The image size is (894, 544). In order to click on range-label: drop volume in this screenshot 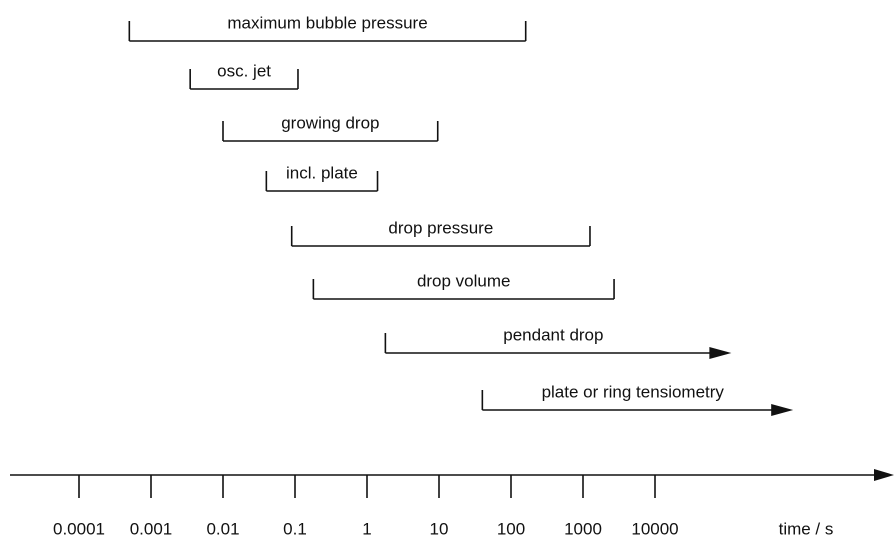, I will do `click(464, 280)`.